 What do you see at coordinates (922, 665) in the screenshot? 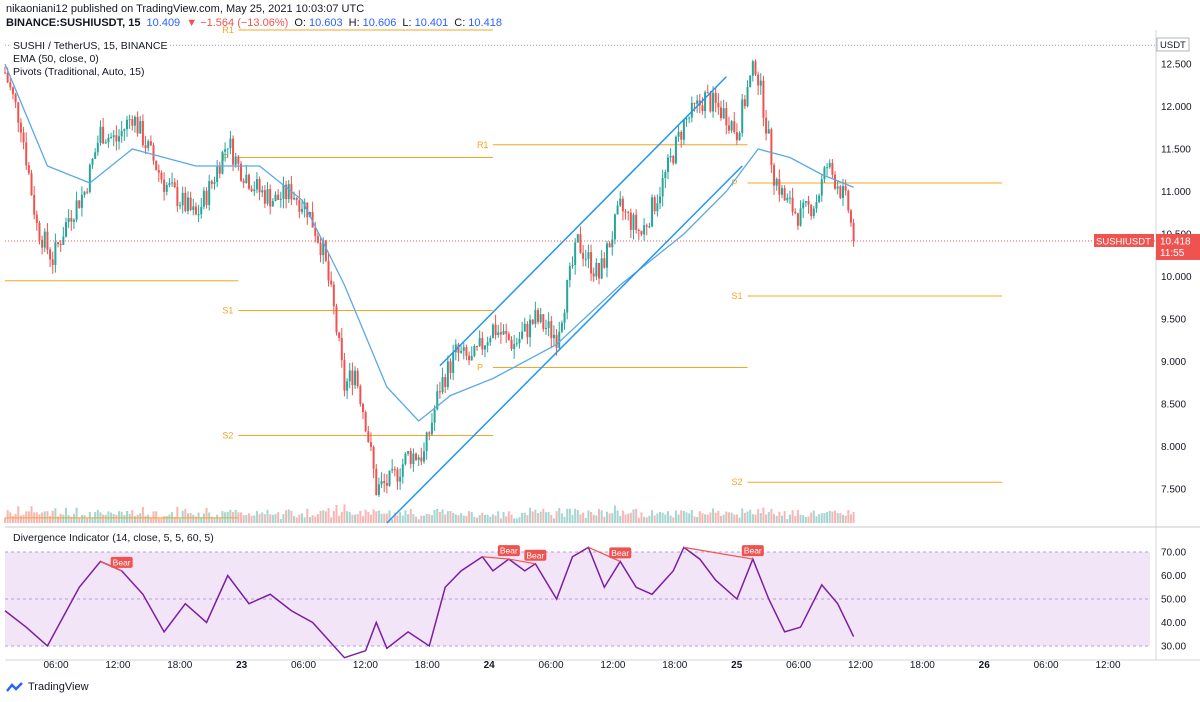
I see `time-tick-14: 18:00` at bounding box center [922, 665].